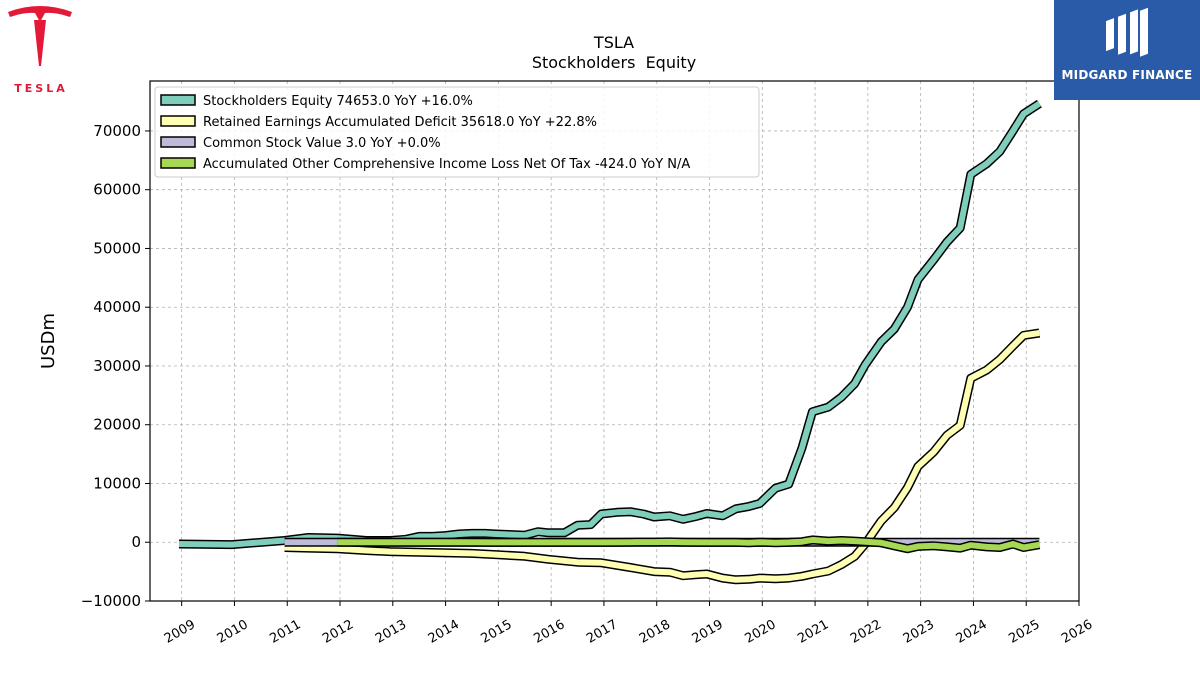 Image resolution: width=1200 pixels, height=675 pixels. Describe the element at coordinates (41, 88) in the screenshot. I see `tesla-wordmark: TESLA` at that location.